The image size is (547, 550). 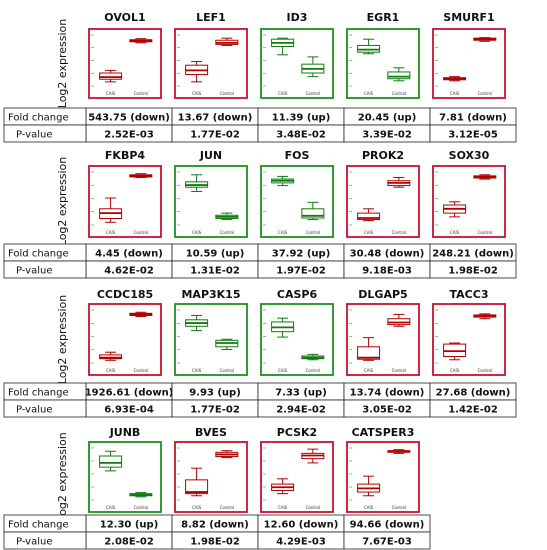 I want to click on gene-title: TACC3, so click(x=469, y=294).